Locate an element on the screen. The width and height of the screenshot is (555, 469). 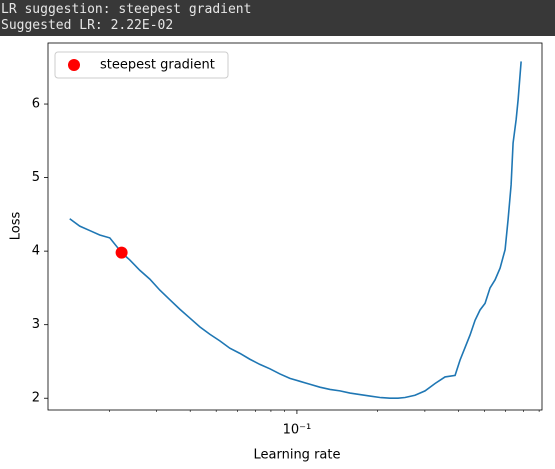
legend-box is located at coordinates (141, 65).